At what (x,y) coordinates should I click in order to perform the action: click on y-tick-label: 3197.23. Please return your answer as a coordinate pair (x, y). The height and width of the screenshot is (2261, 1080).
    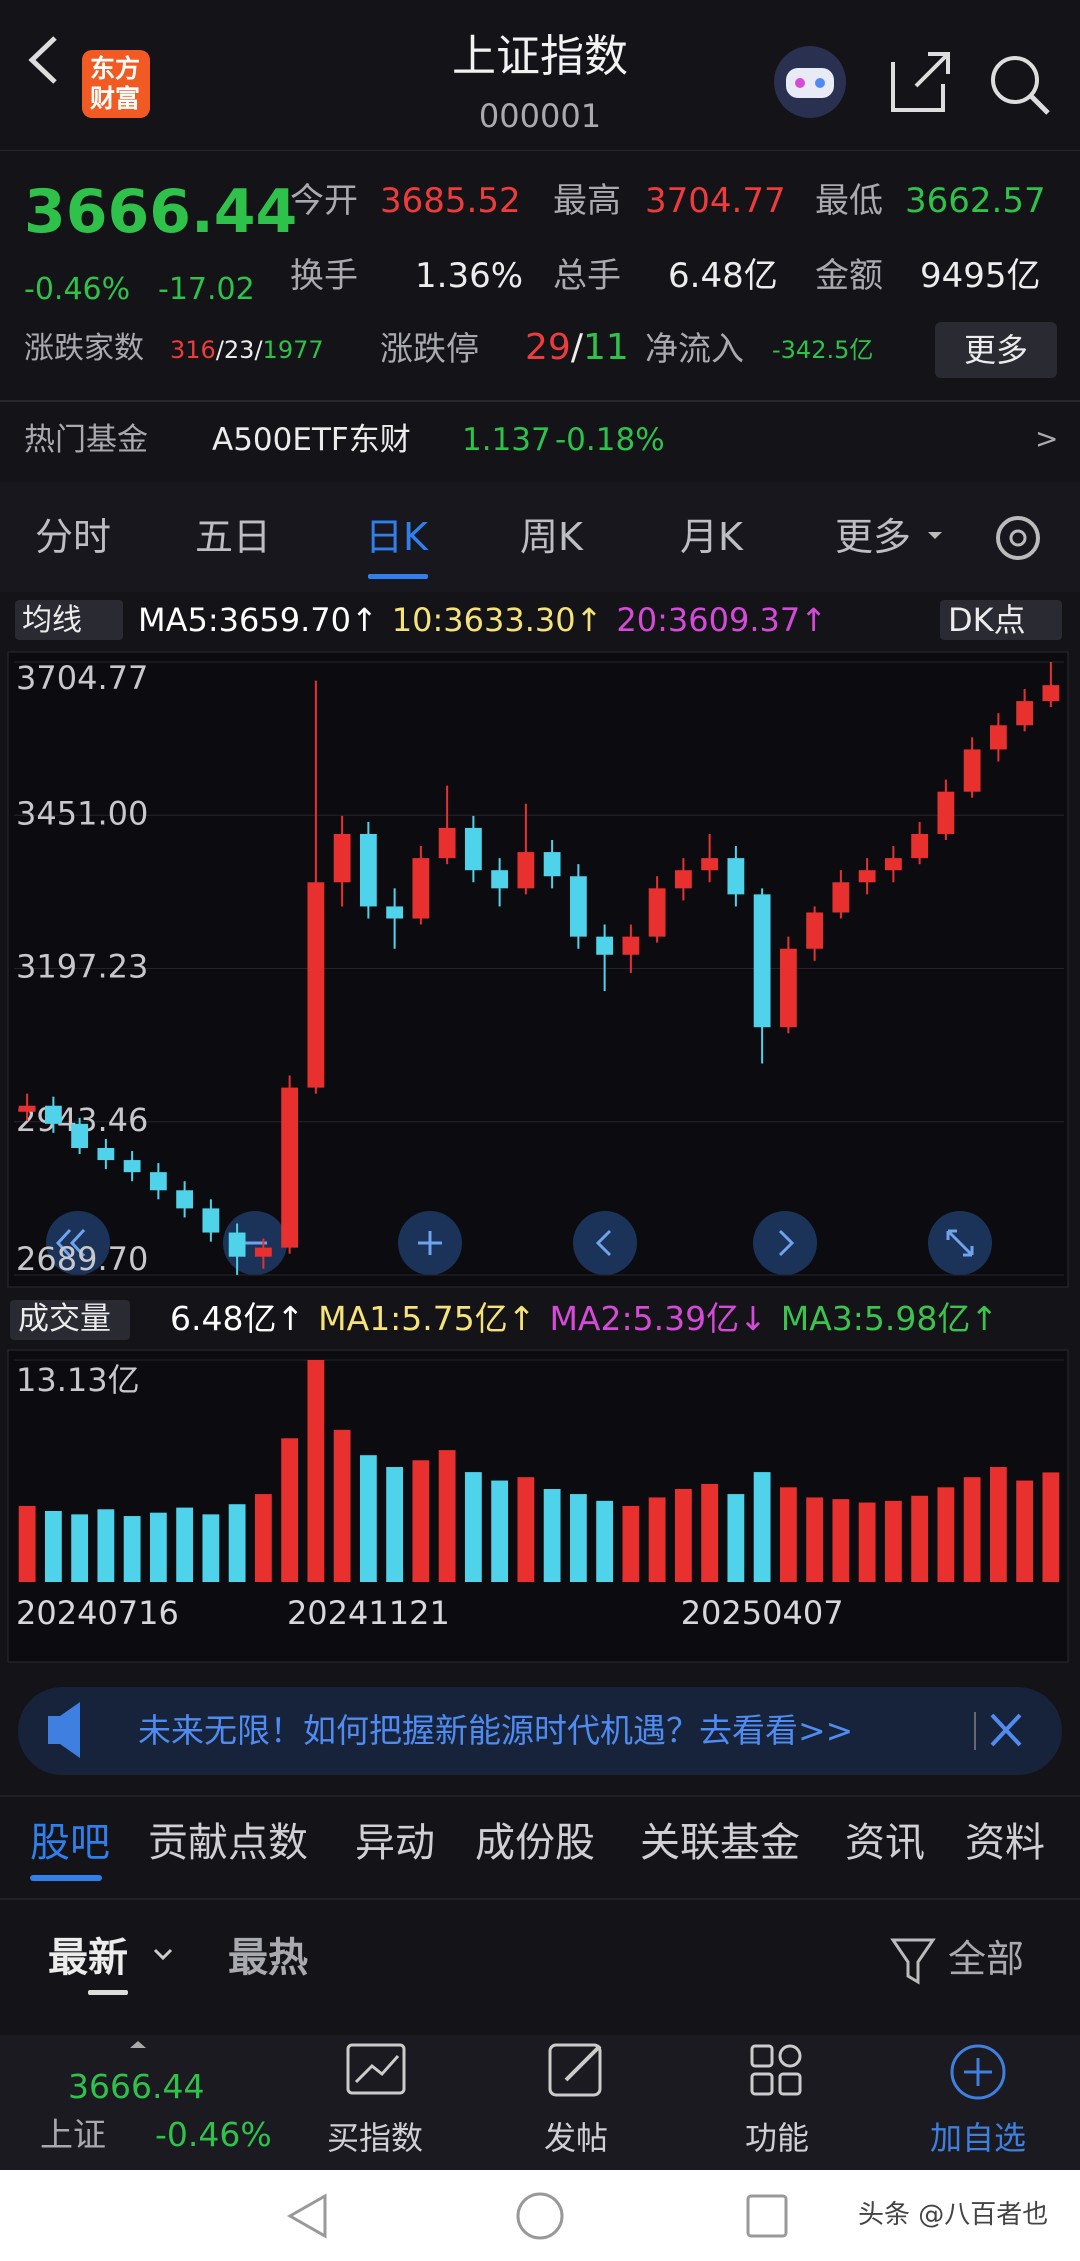
    Looking at the image, I should click on (82, 967).